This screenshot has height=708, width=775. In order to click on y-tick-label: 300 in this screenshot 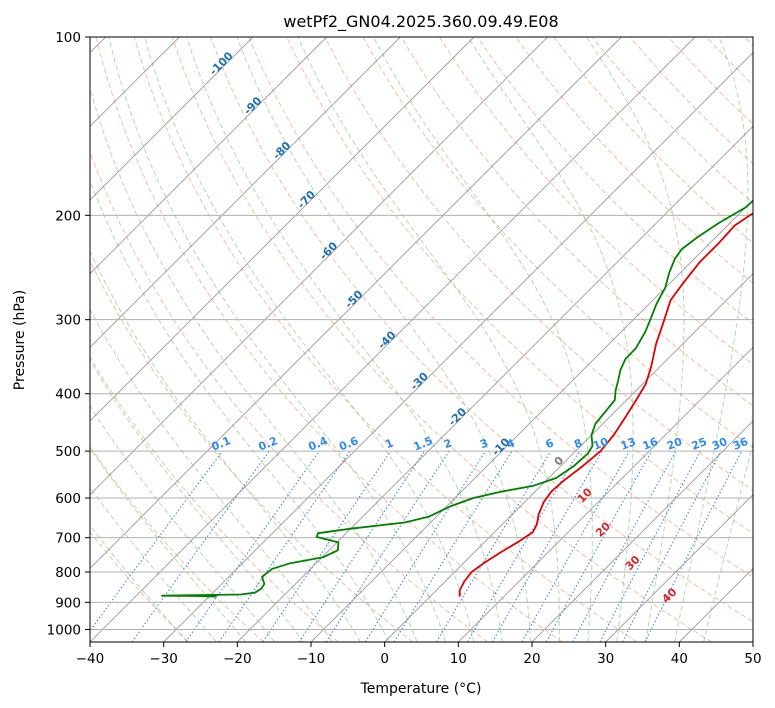, I will do `click(68, 321)`.